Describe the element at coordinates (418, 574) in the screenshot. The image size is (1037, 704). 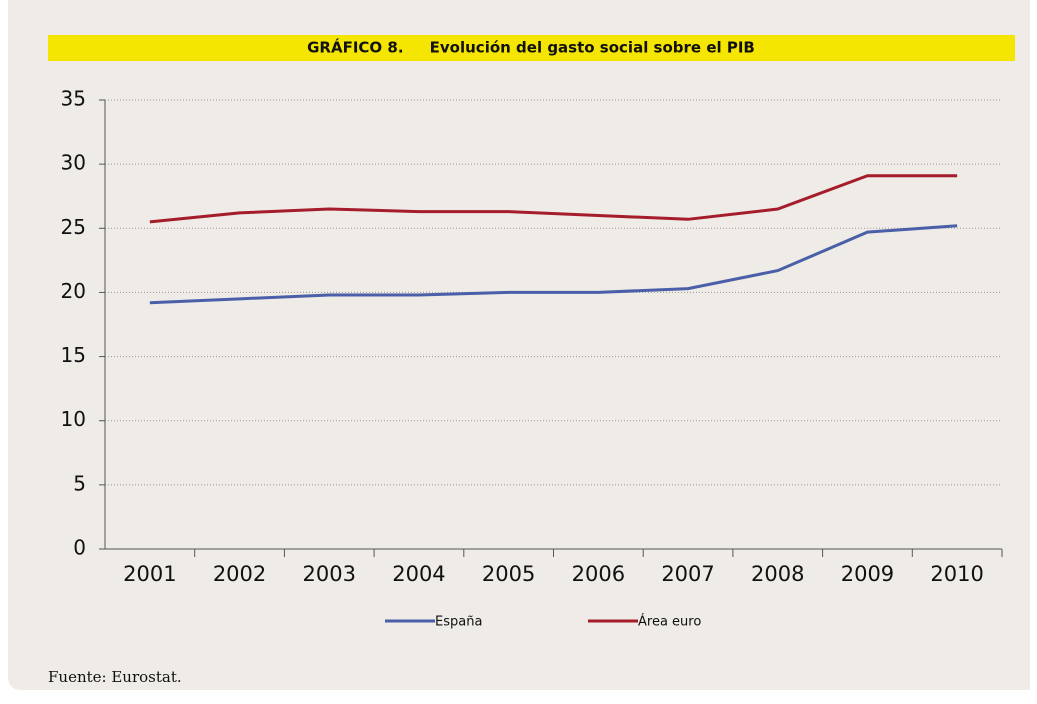
I see `x-tick-label: 2004` at that location.